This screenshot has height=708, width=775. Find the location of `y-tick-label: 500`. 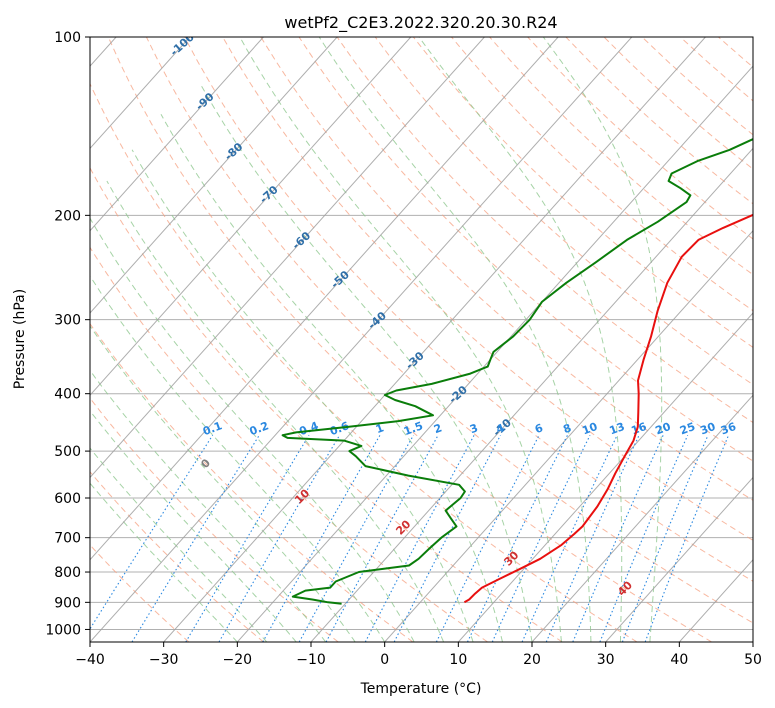

y-tick-label: 500 is located at coordinates (67, 452).